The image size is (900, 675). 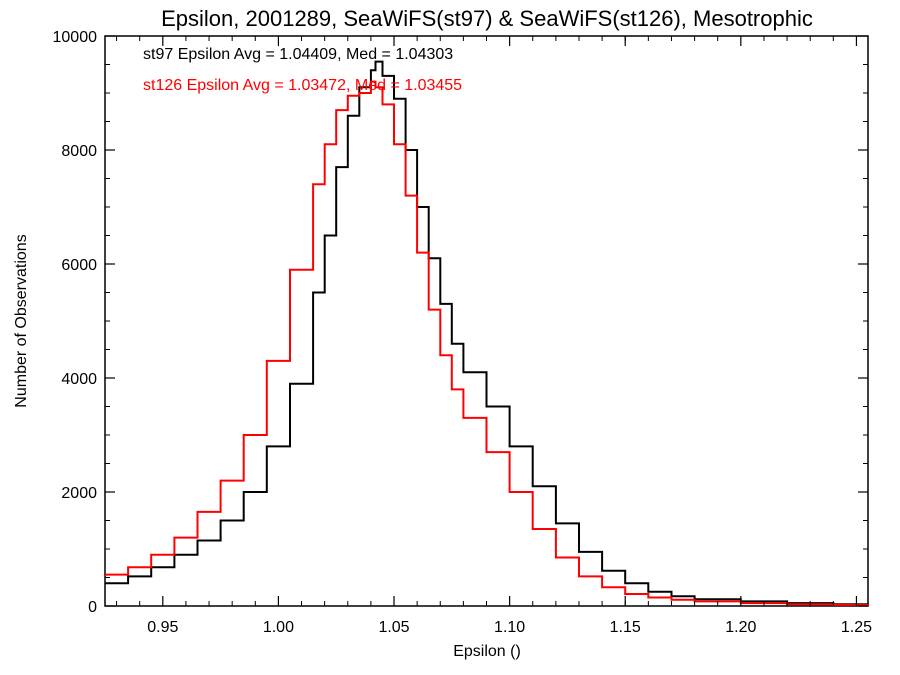 I want to click on x-tick-label: 1.20, so click(x=740, y=627).